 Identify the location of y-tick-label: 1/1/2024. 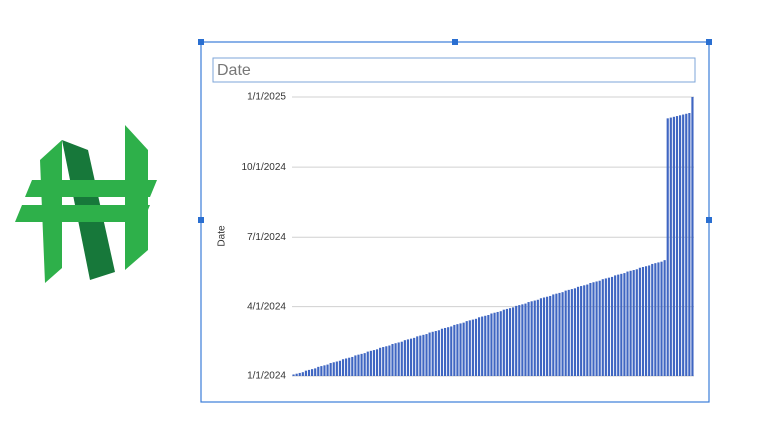
(266, 376).